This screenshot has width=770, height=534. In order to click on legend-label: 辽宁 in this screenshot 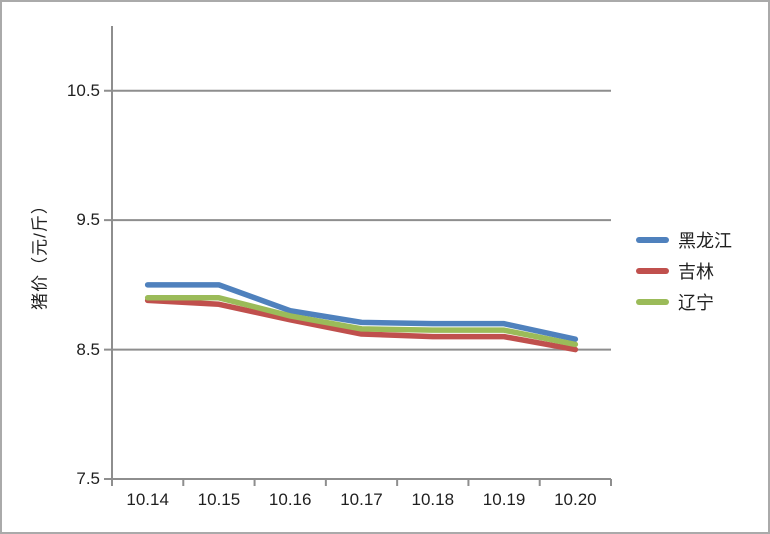, I will do `click(696, 302)`.